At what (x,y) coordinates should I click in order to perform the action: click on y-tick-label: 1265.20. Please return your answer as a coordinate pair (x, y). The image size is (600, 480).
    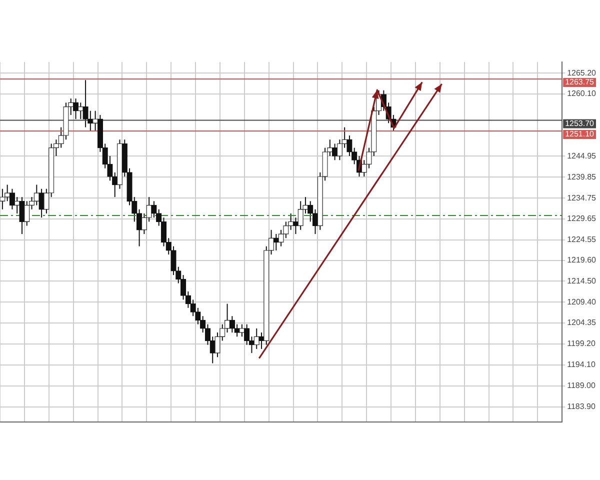
    Looking at the image, I should click on (582, 73).